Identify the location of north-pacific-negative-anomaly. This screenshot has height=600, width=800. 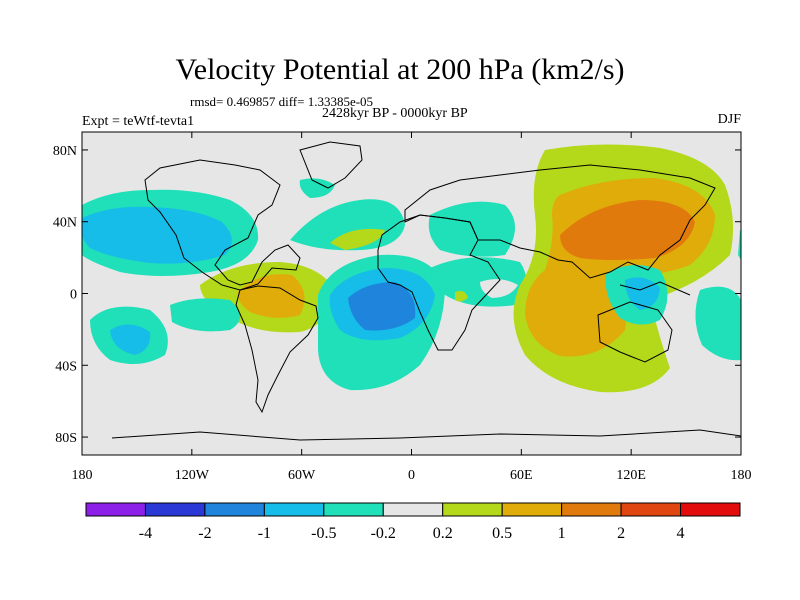
(411, 232).